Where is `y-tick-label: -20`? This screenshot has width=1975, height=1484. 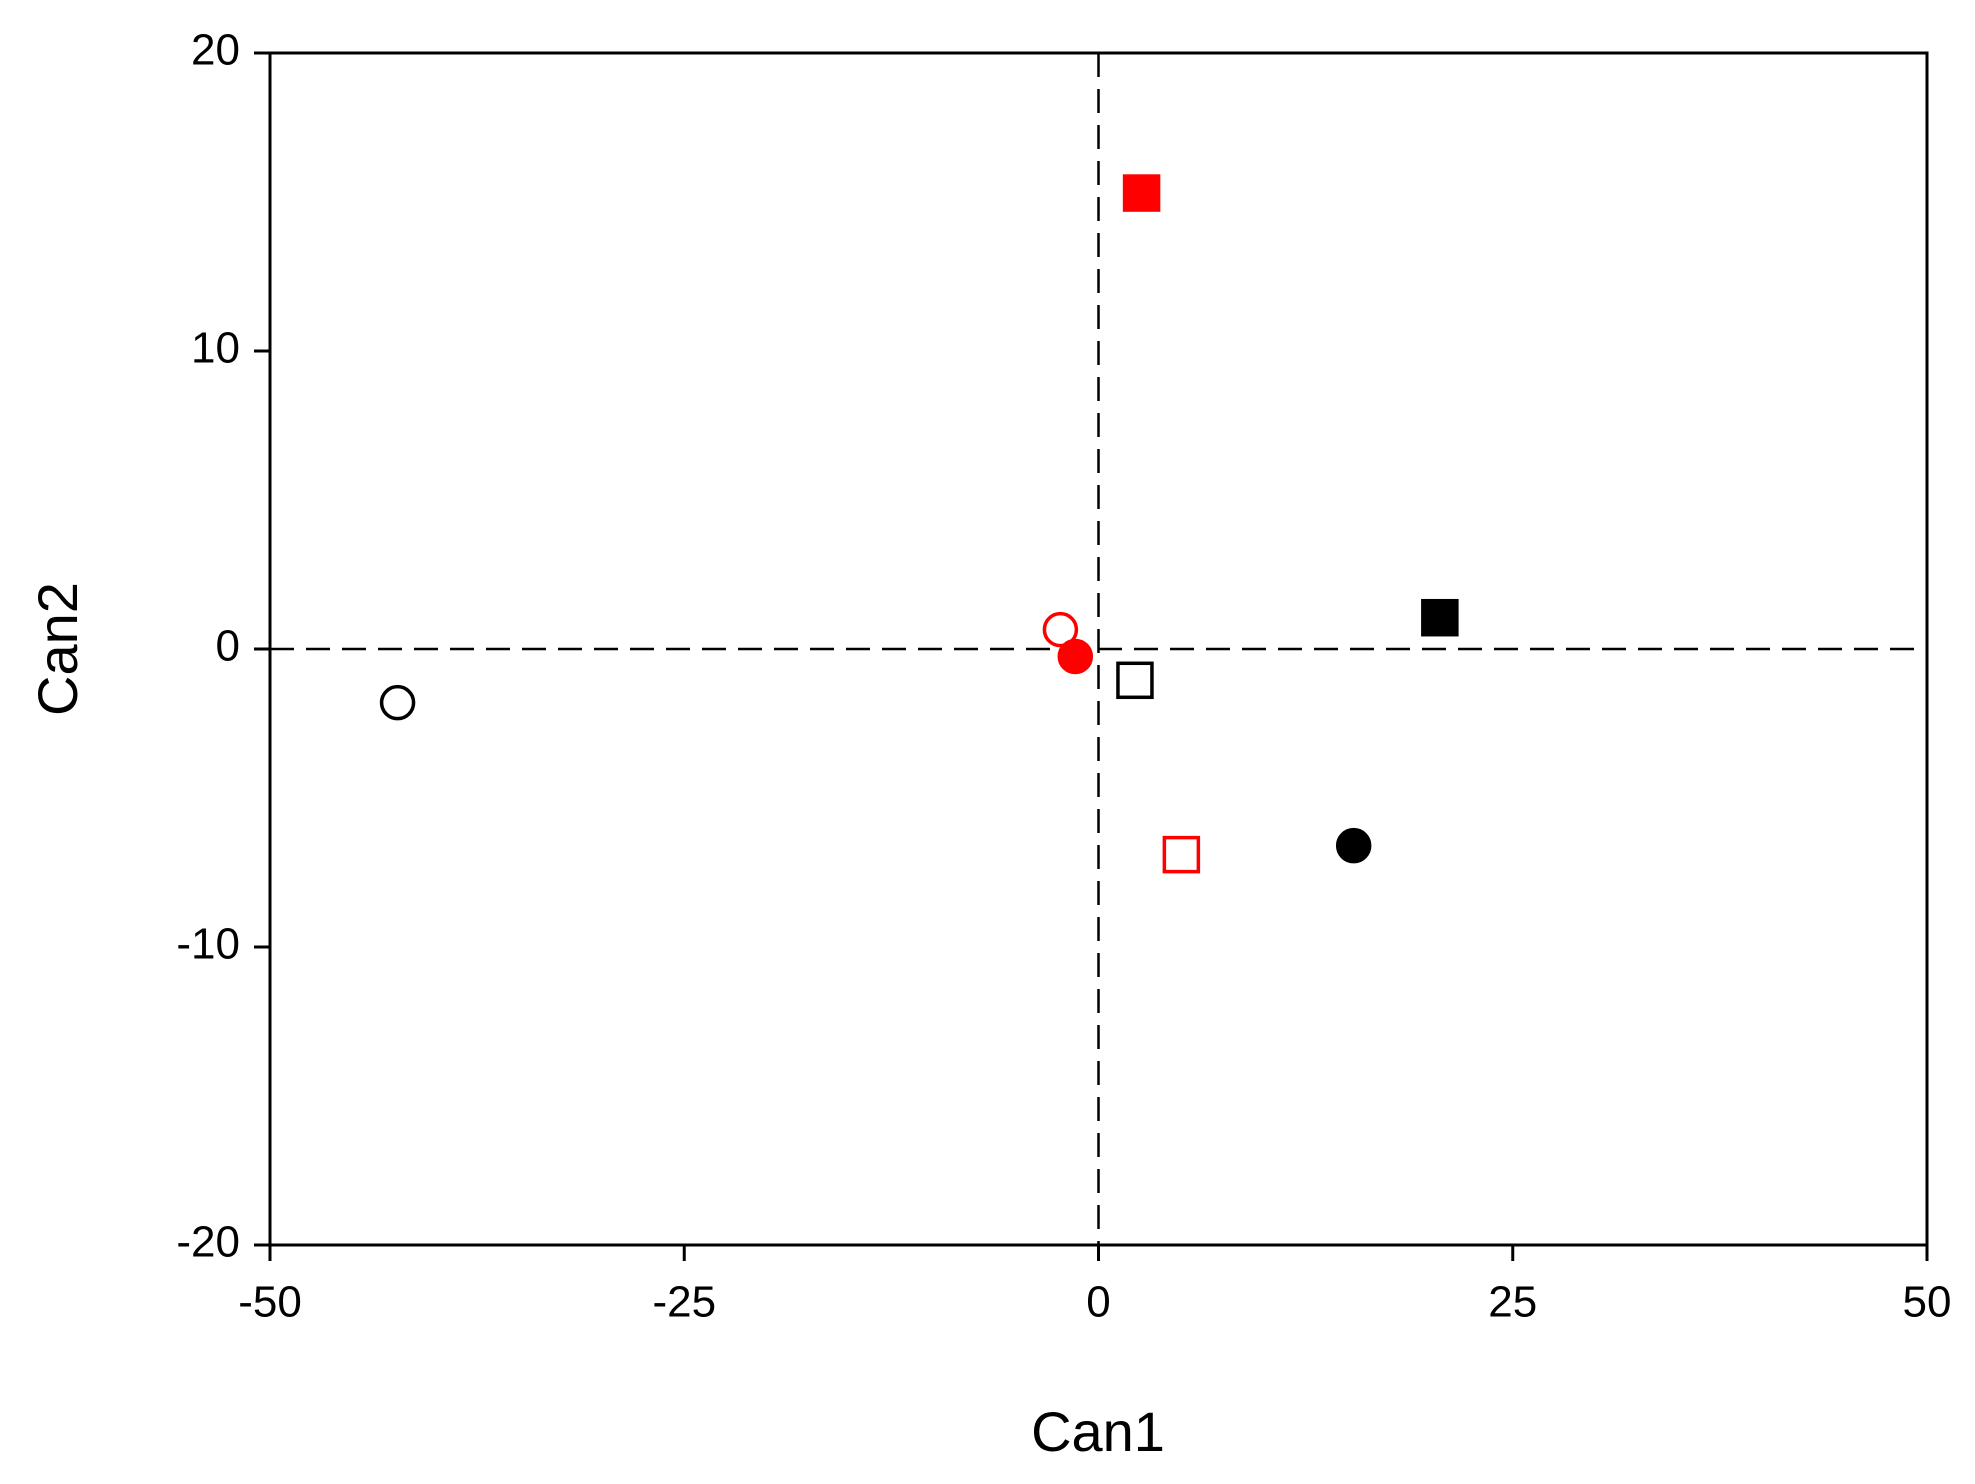 y-tick-label: -20 is located at coordinates (208, 1242).